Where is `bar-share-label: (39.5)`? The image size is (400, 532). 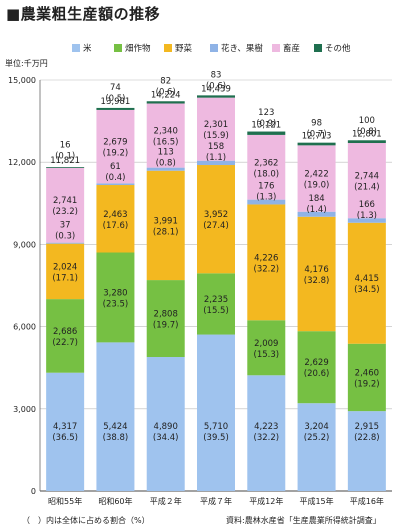
bar-share-label: (39.5) is located at coordinates (216, 438).